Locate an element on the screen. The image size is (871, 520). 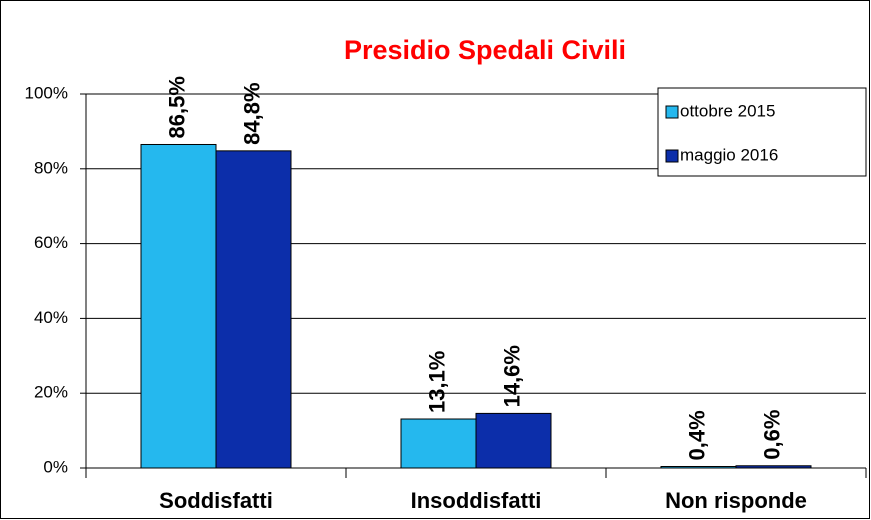
legend-label: maggio 2016 is located at coordinates (729, 154).